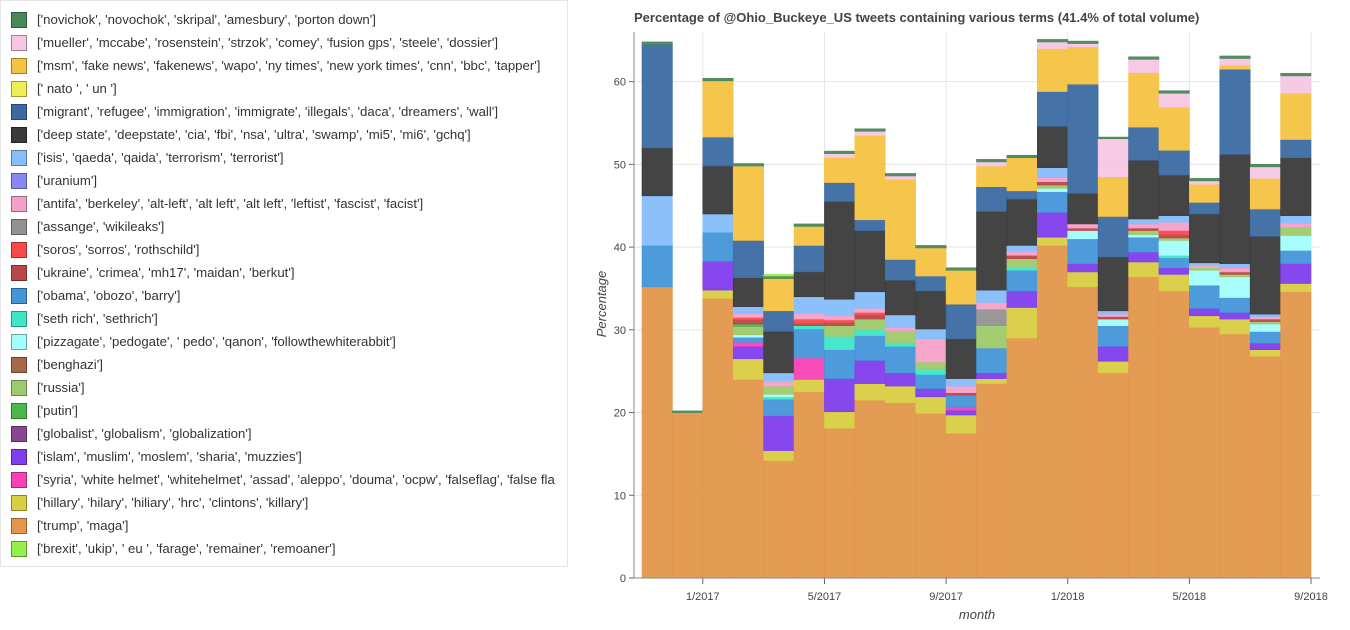  What do you see at coordinates (620, 248) in the screenshot?
I see `y-tick-label: 40` at bounding box center [620, 248].